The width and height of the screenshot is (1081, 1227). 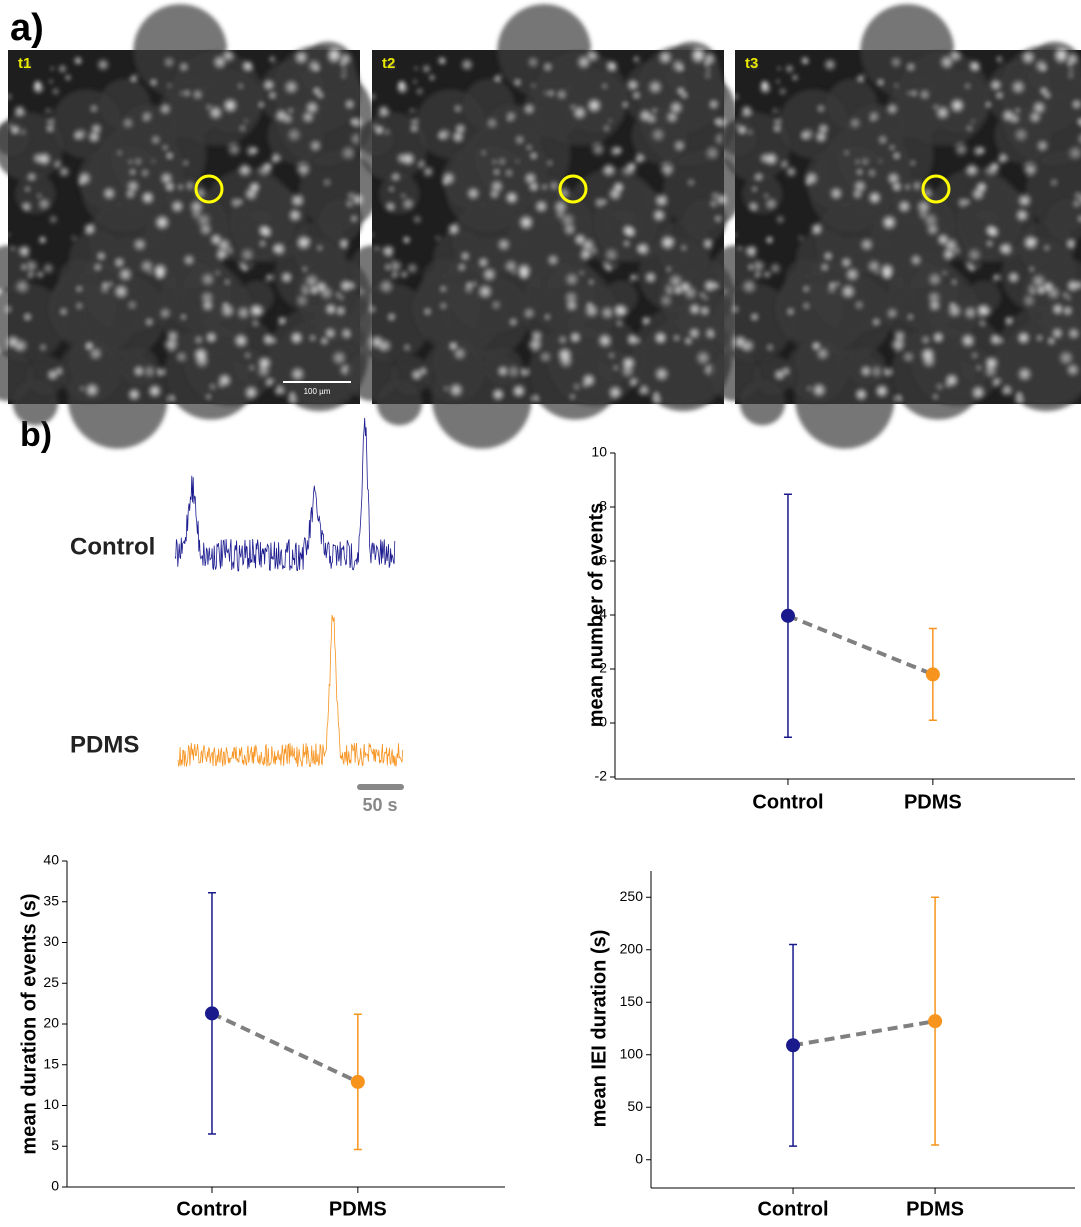 I want to click on panel-label: a), so click(x=27, y=28).